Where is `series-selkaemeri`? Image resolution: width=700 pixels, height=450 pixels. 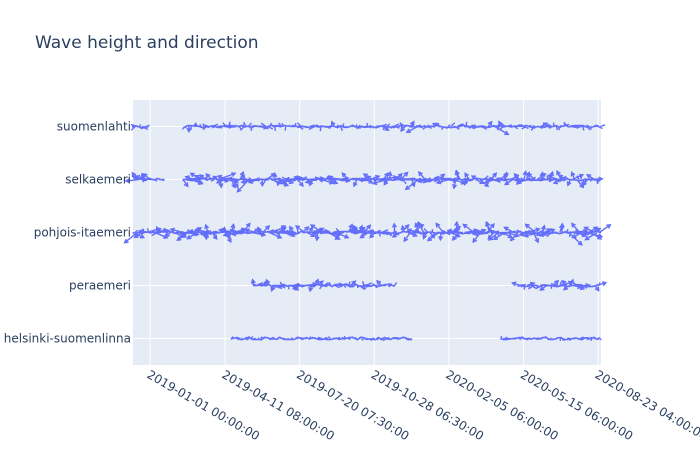
series-selkaemeri is located at coordinates (364, 181).